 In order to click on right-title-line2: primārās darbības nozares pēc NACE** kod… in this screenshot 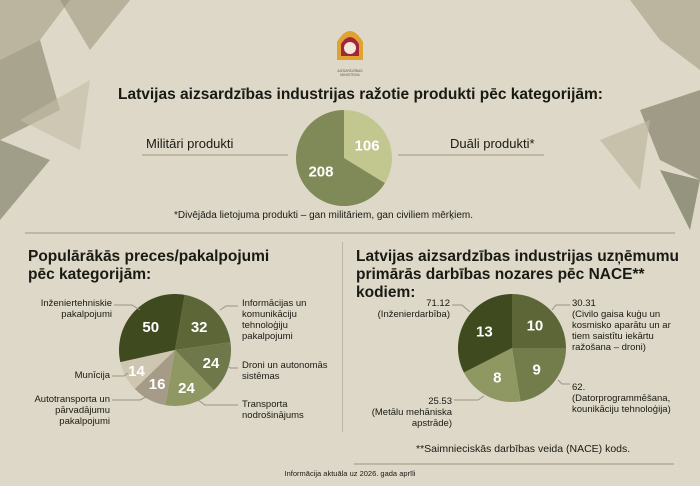, I will do `click(500, 283)`.